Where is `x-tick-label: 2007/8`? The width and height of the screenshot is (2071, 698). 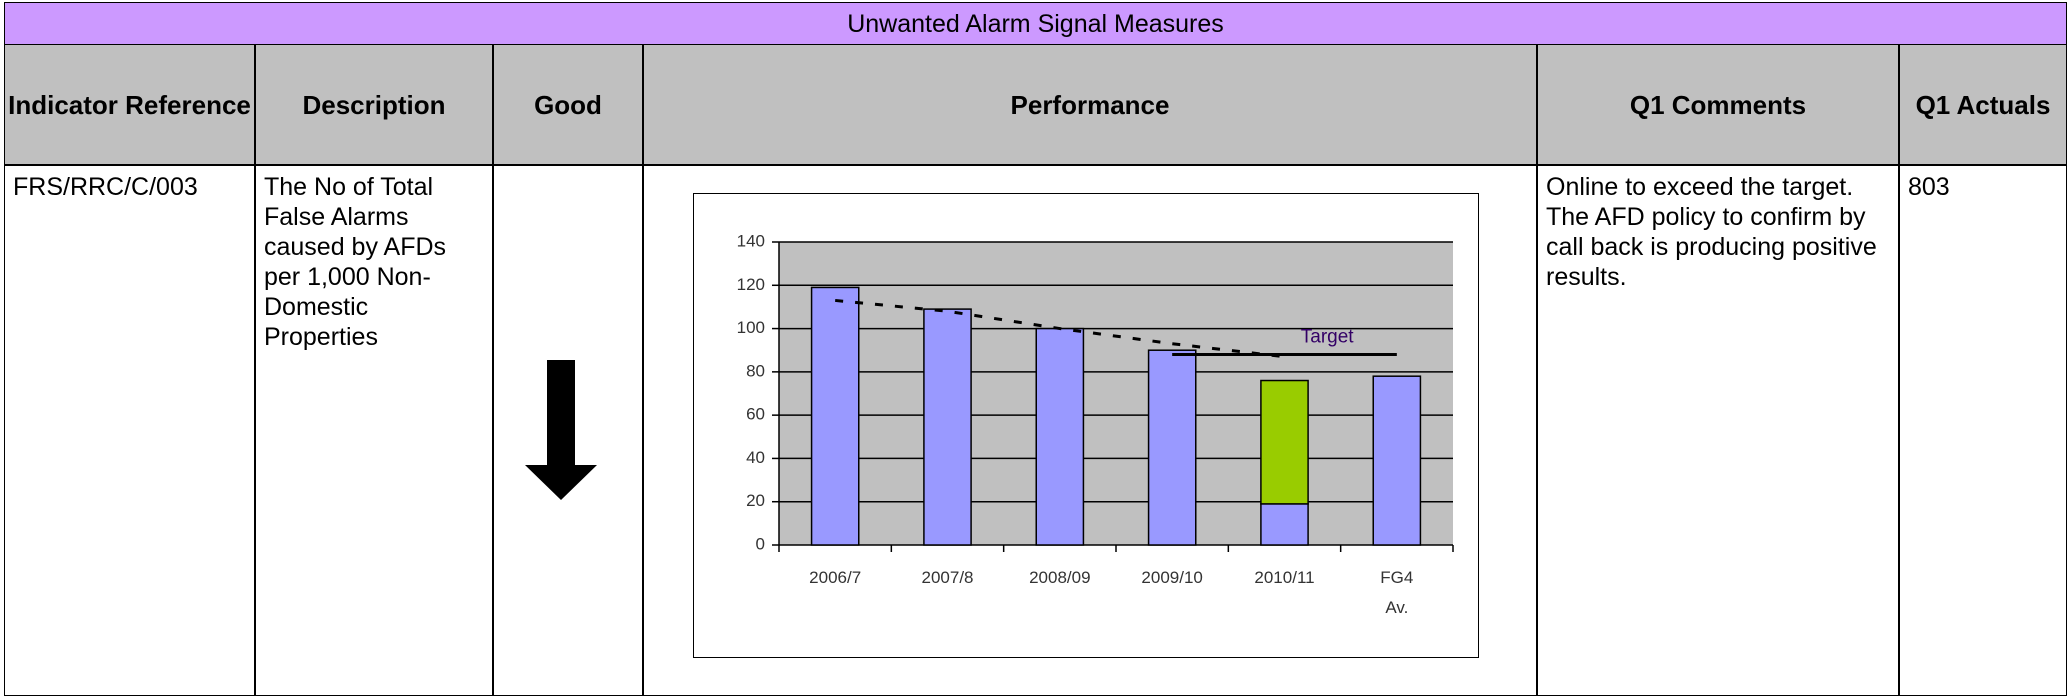
x-tick-label: 2007/8 is located at coordinates (947, 577).